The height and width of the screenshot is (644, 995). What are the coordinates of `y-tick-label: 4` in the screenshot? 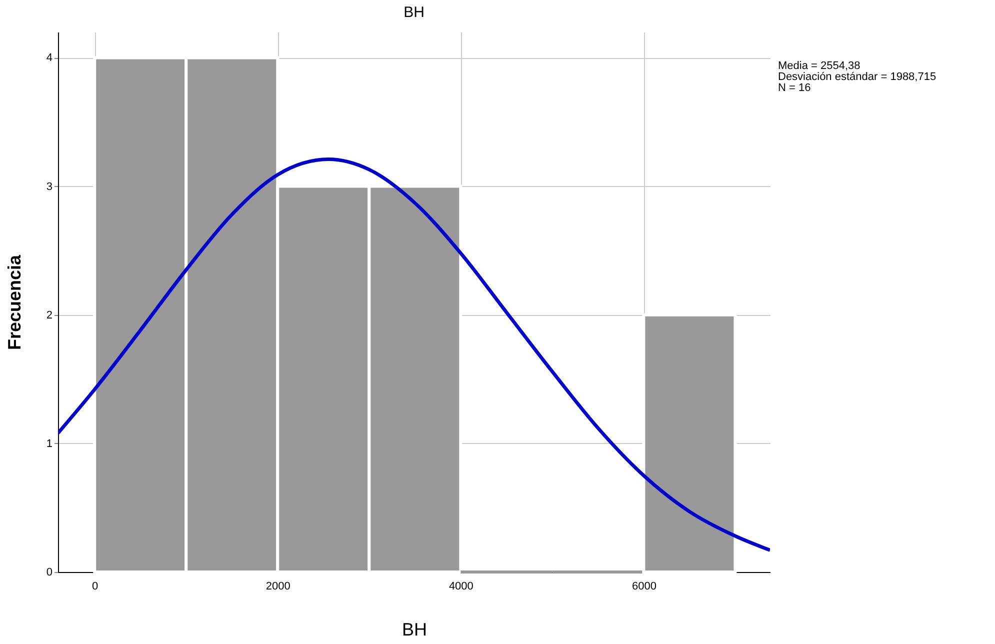 It's located at (49, 58).